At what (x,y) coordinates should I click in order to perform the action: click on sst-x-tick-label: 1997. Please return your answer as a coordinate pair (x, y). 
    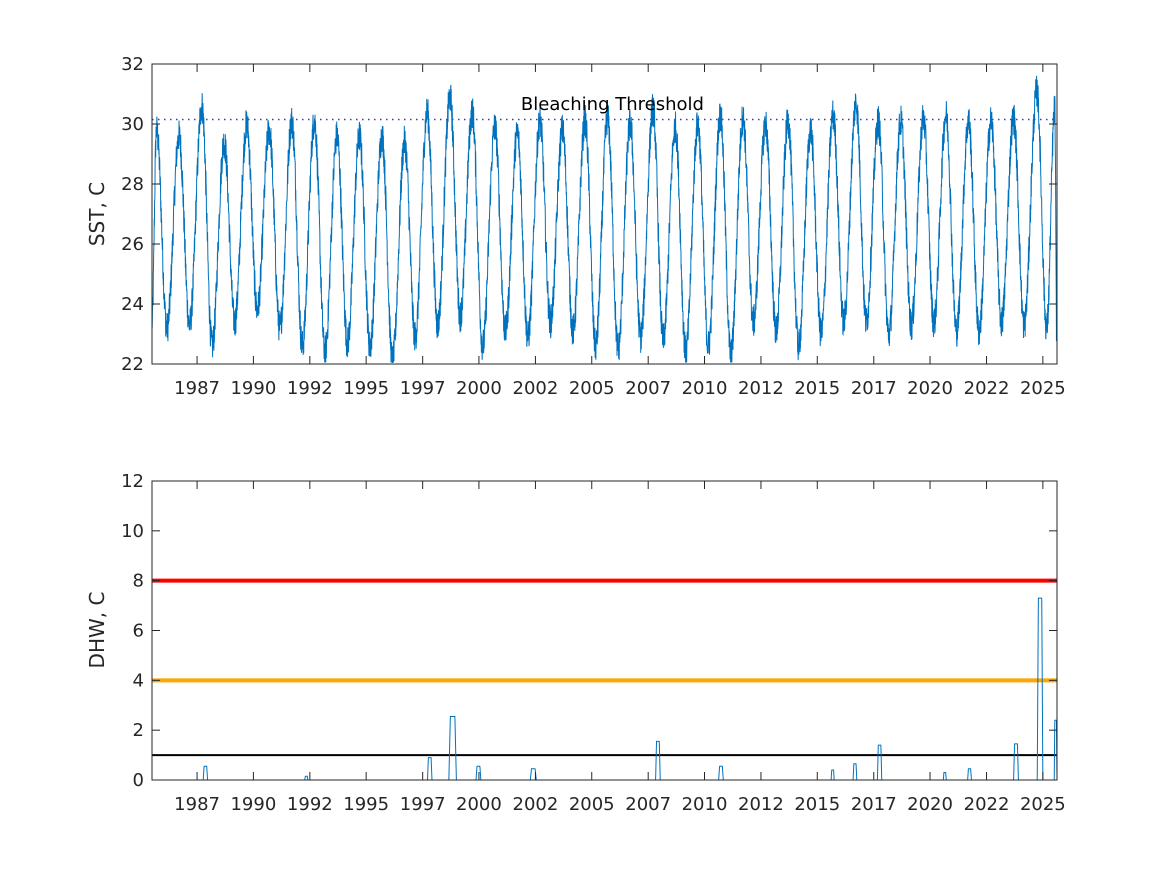
    Looking at the image, I should click on (423, 388).